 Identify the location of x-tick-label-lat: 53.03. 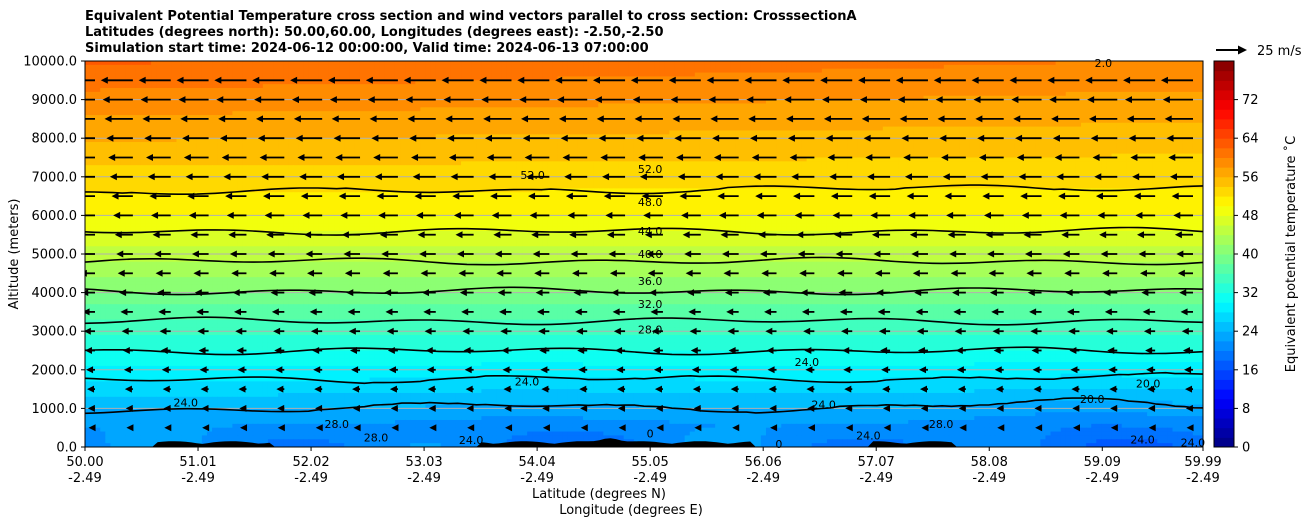
(423, 462).